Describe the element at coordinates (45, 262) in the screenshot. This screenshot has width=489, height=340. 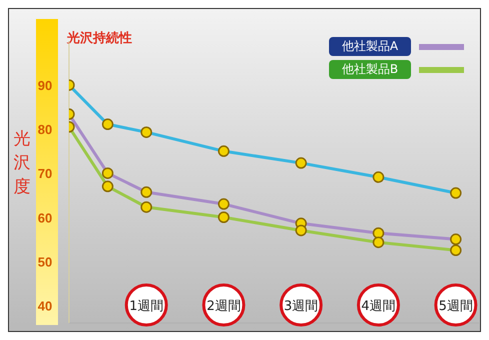
I see `y-tick-label: 50` at that location.